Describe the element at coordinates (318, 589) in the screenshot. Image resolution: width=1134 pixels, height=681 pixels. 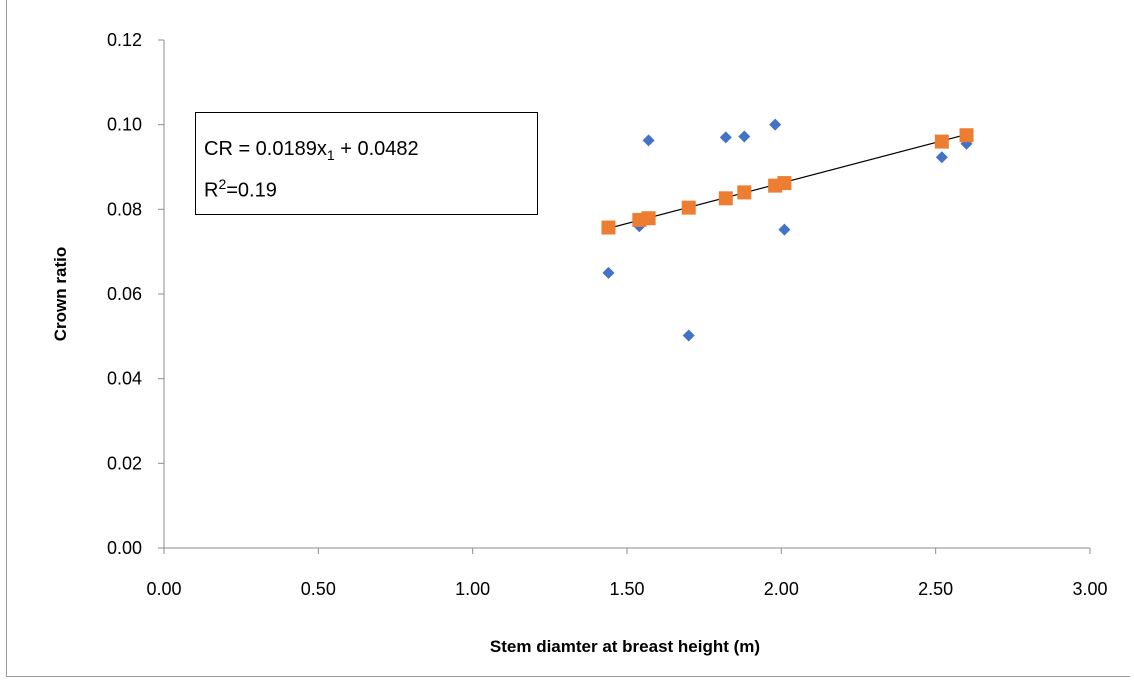
I see `x-tick-label: 0.50` at that location.